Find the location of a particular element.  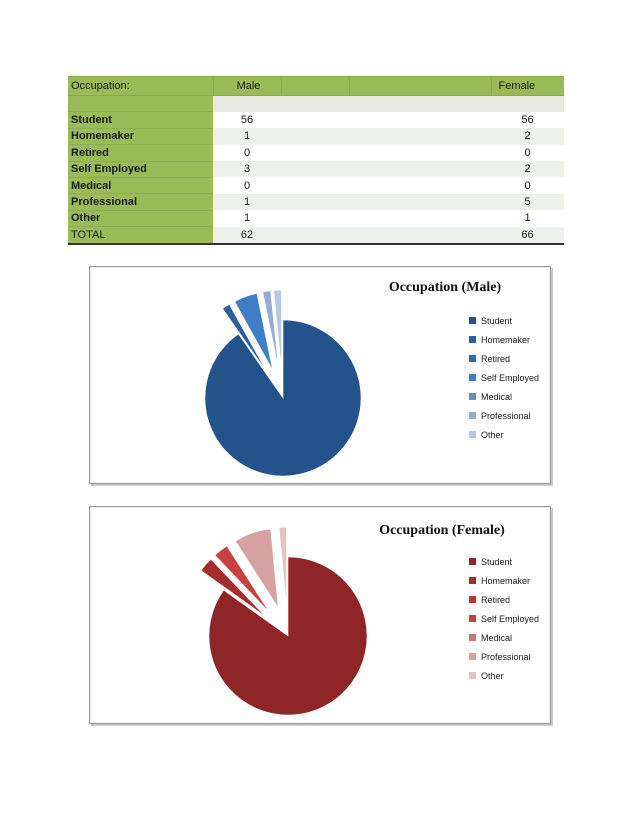

table-row: Medical 0 0 is located at coordinates (316, 186).